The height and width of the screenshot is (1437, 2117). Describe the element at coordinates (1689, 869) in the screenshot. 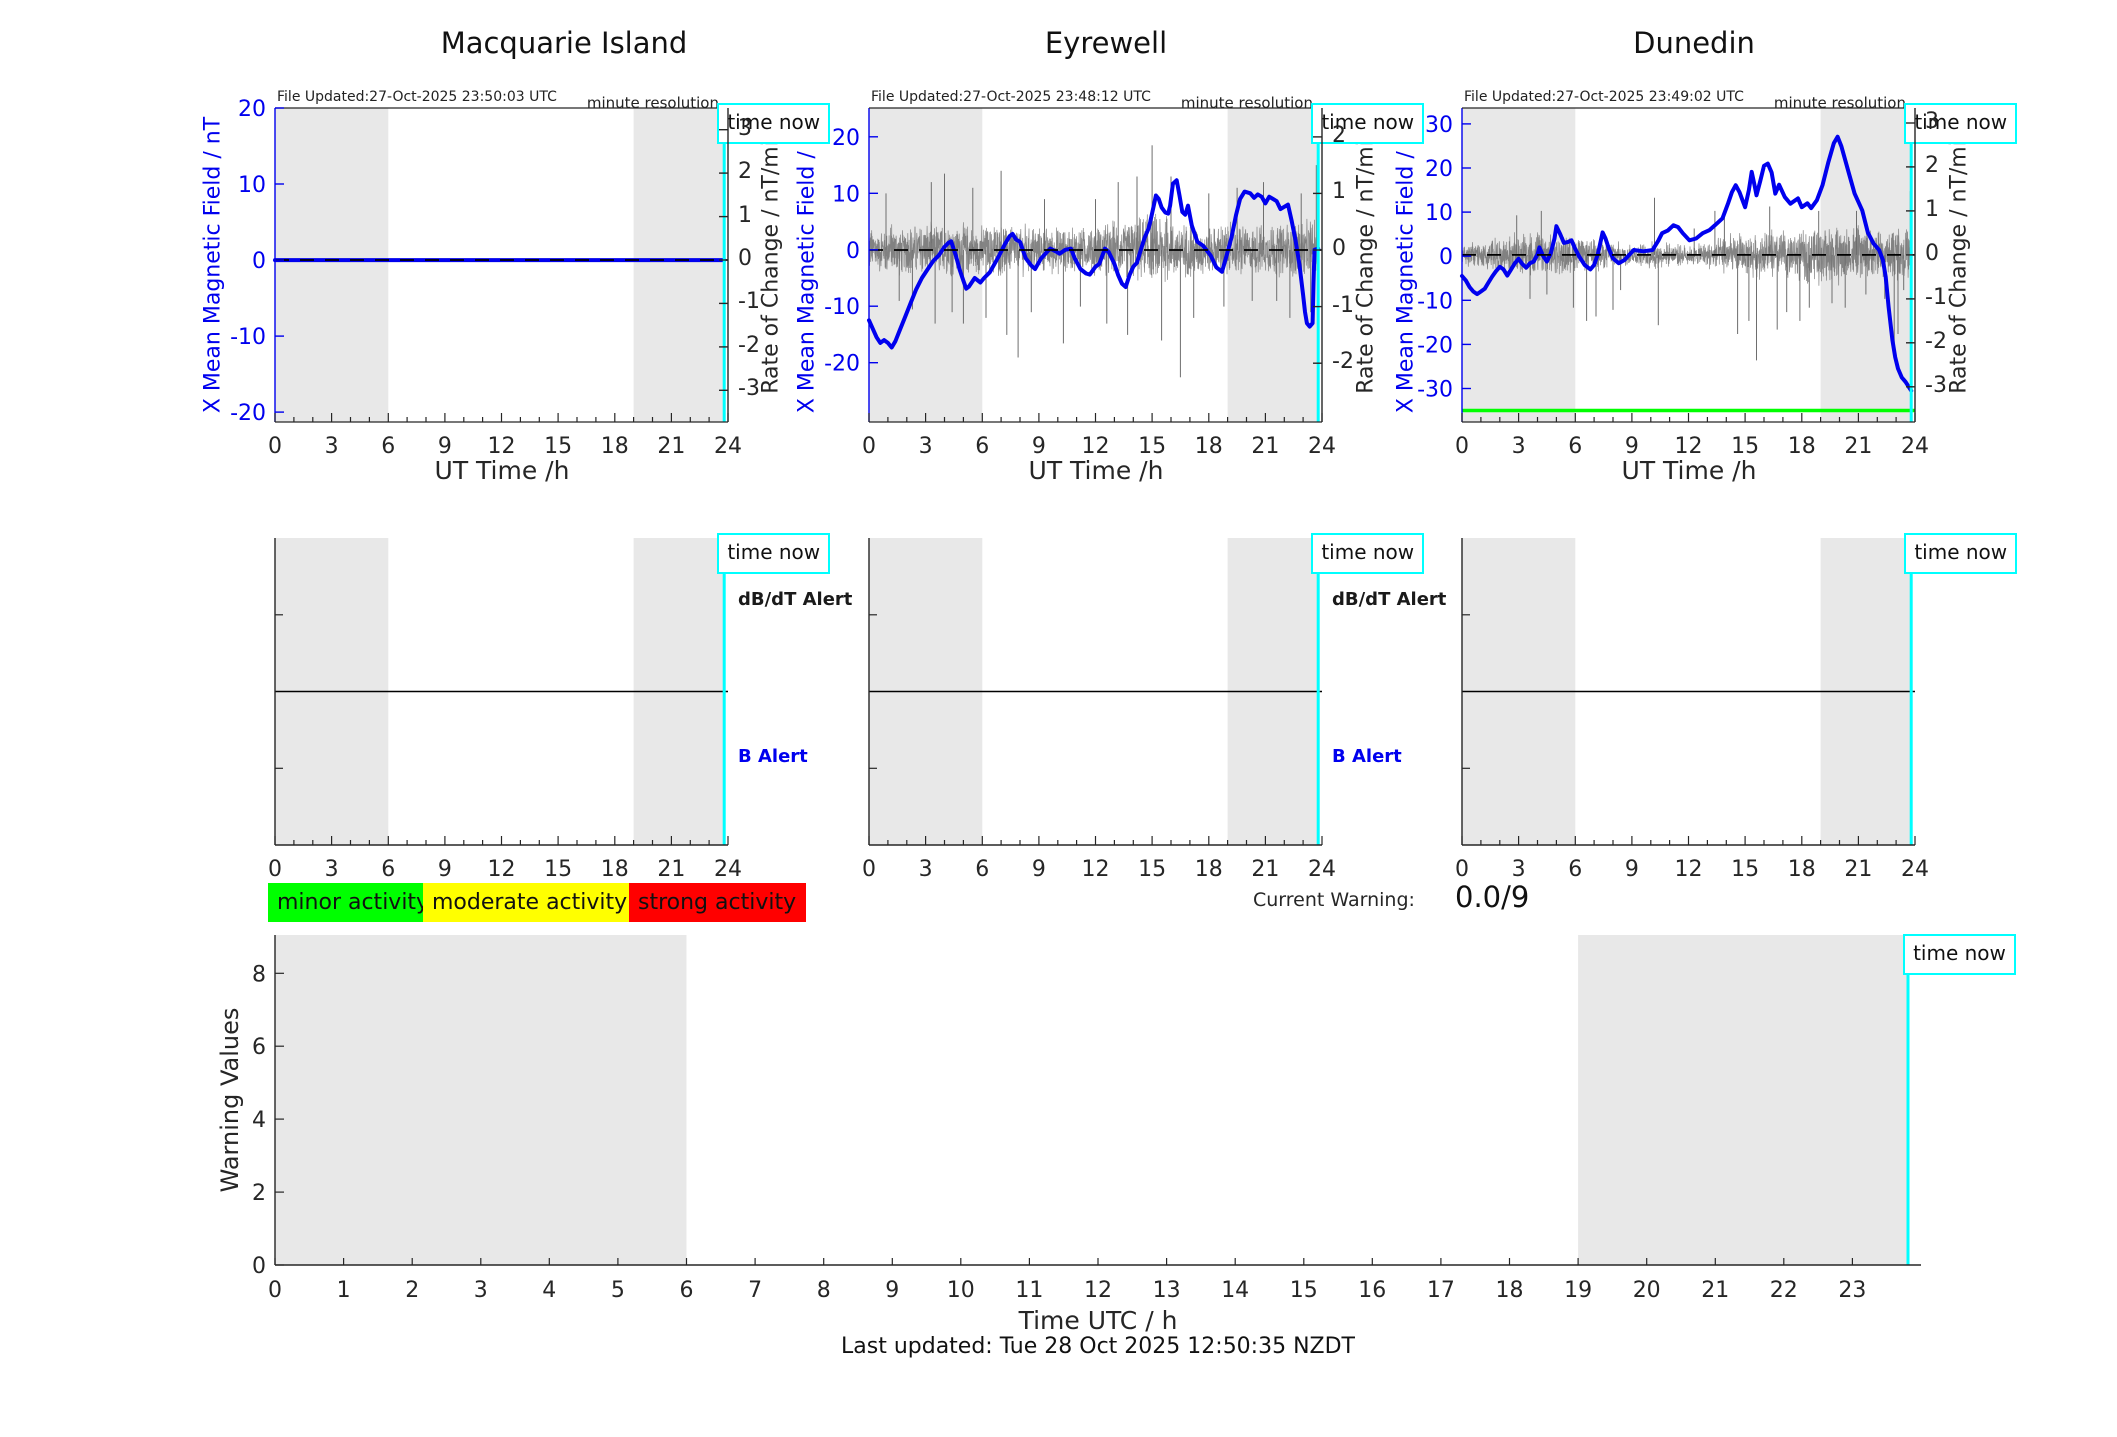

I see `x-tick-label-alert-2-12: 12` at that location.